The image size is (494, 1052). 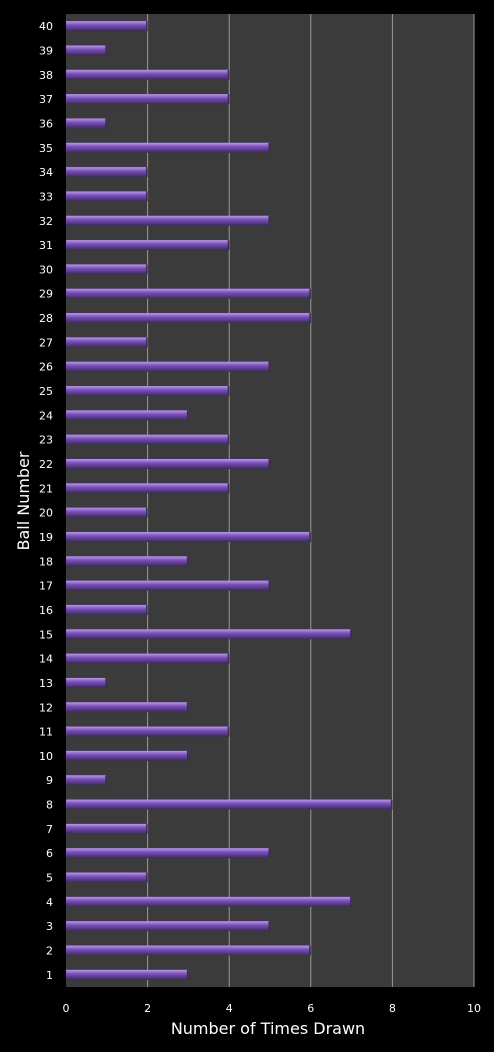 What do you see at coordinates (46, 415) in the screenshot?
I see `y-tick-label-24: 24` at bounding box center [46, 415].